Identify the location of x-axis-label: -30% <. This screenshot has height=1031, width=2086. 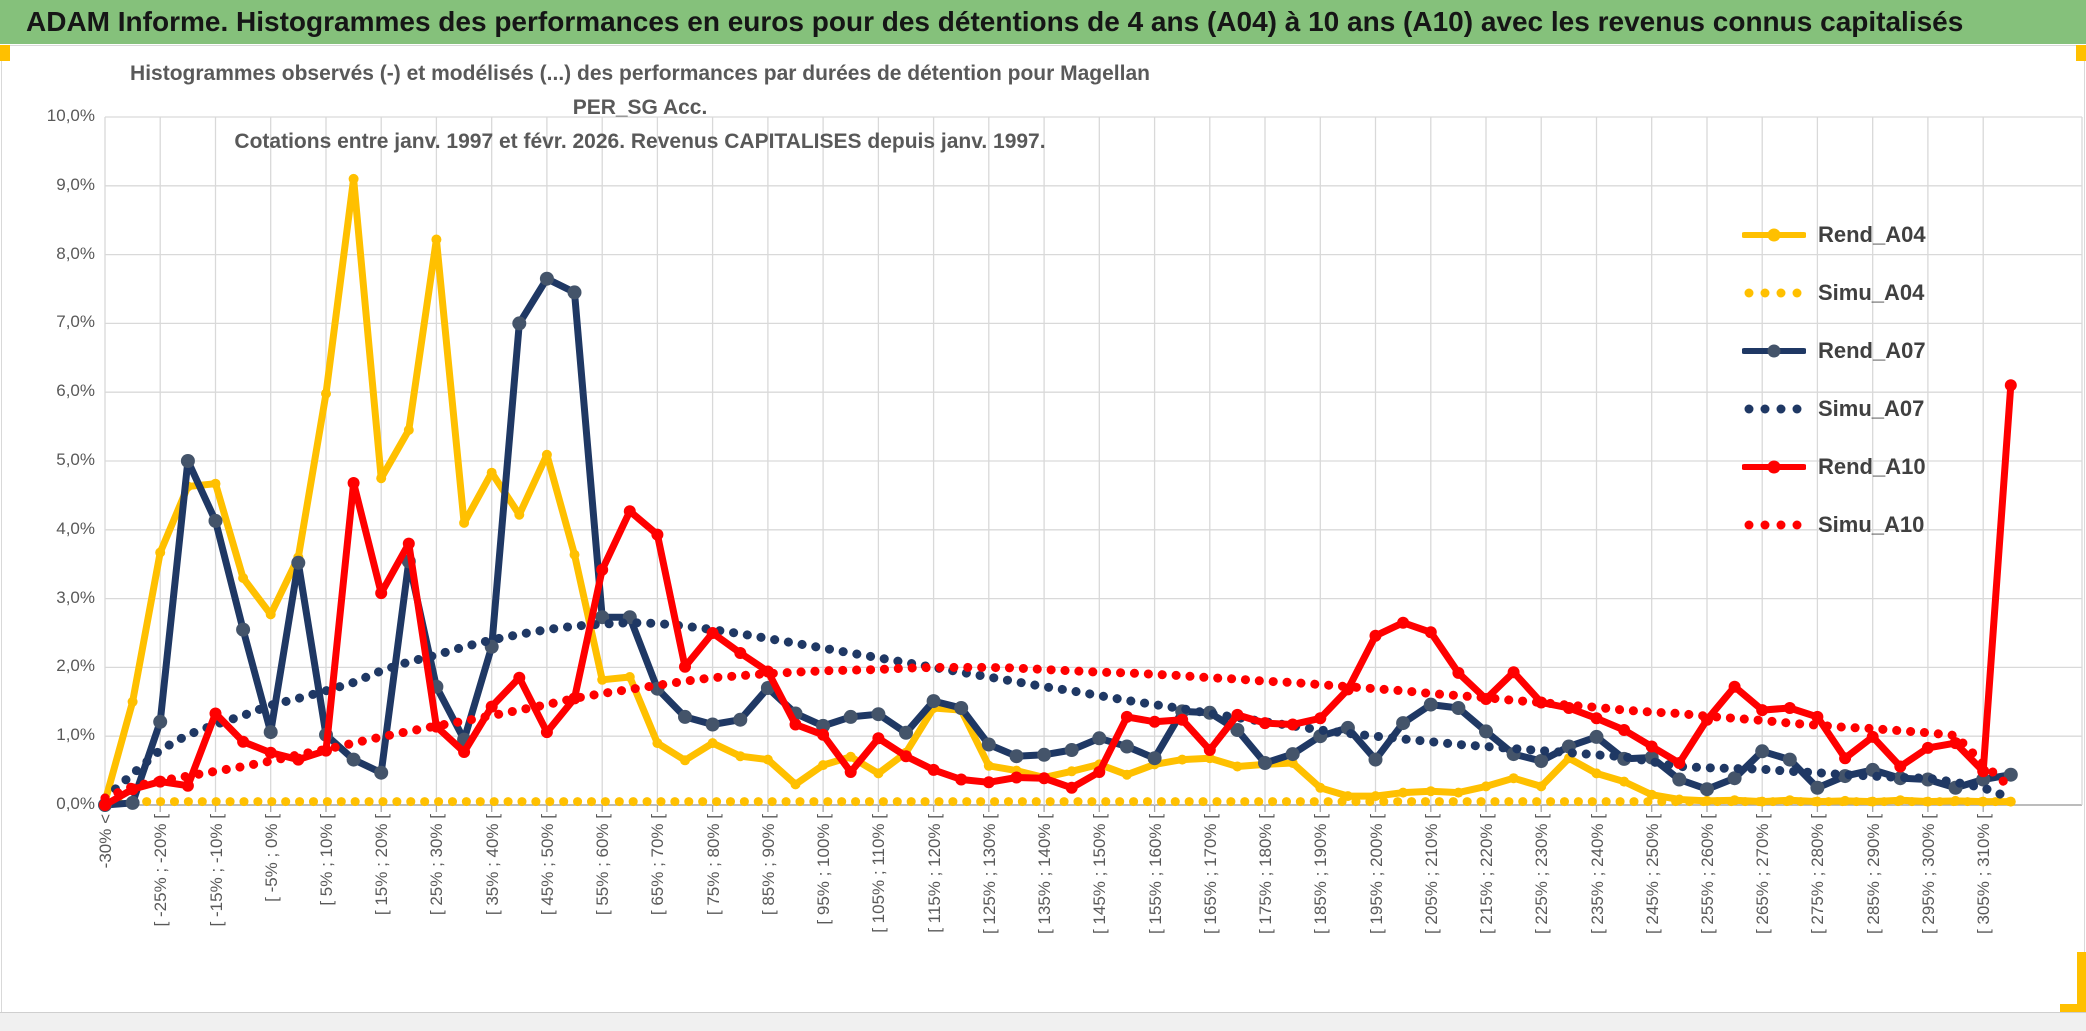
(105, 841).